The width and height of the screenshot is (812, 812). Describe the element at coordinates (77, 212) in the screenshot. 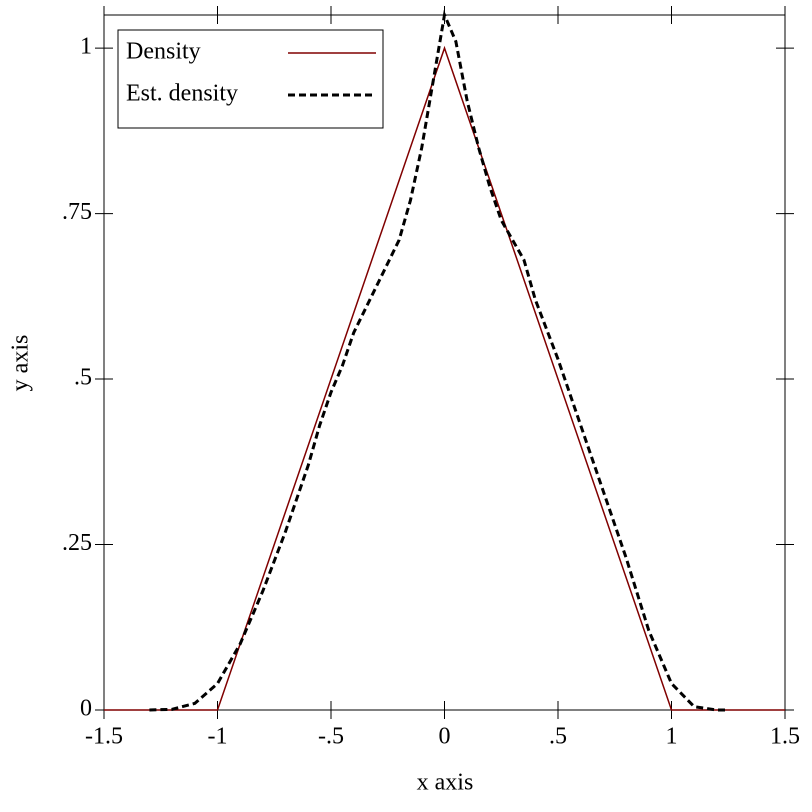

I see `y-tick-label: .75` at that location.